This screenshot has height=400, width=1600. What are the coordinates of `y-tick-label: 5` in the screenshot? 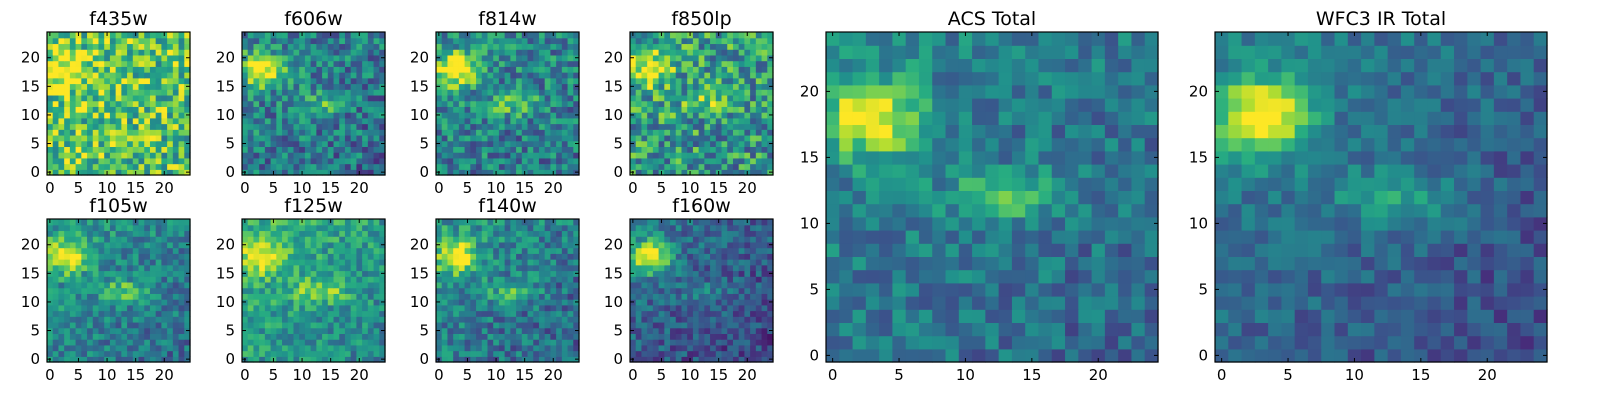 It's located at (230, 144).